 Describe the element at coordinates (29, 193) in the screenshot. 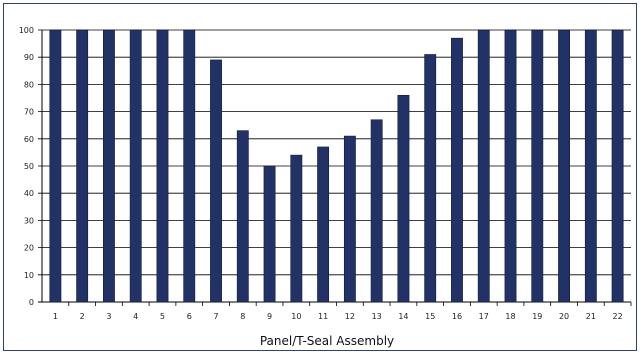

I see `y-tick-label: 40` at that location.